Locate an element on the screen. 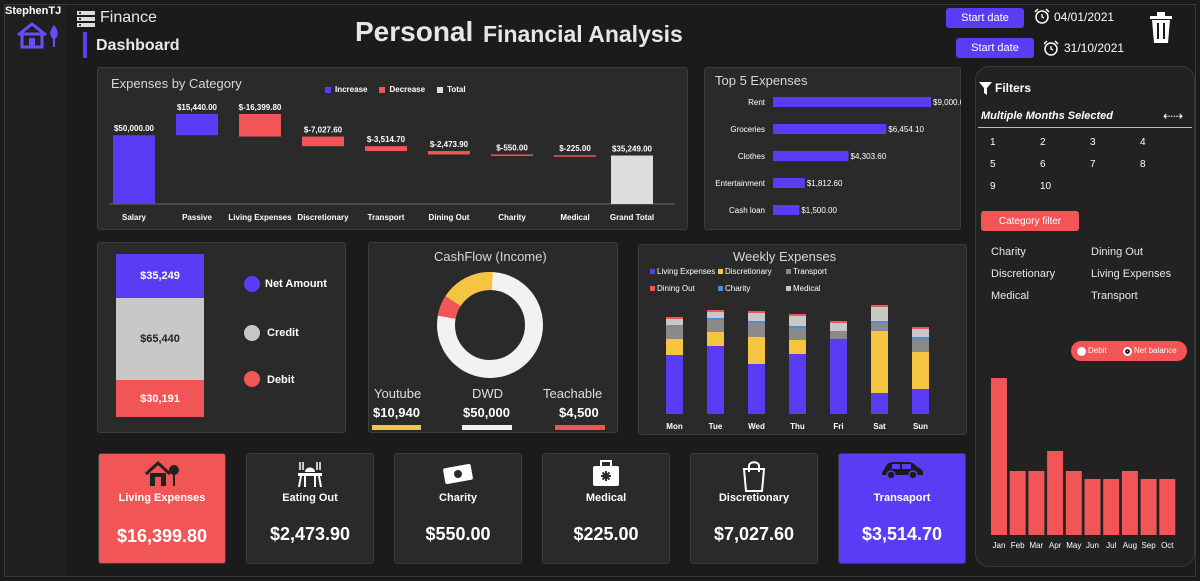 The width and height of the screenshot is (1200, 581). source-name-youtube: Youtube is located at coordinates (398, 393).